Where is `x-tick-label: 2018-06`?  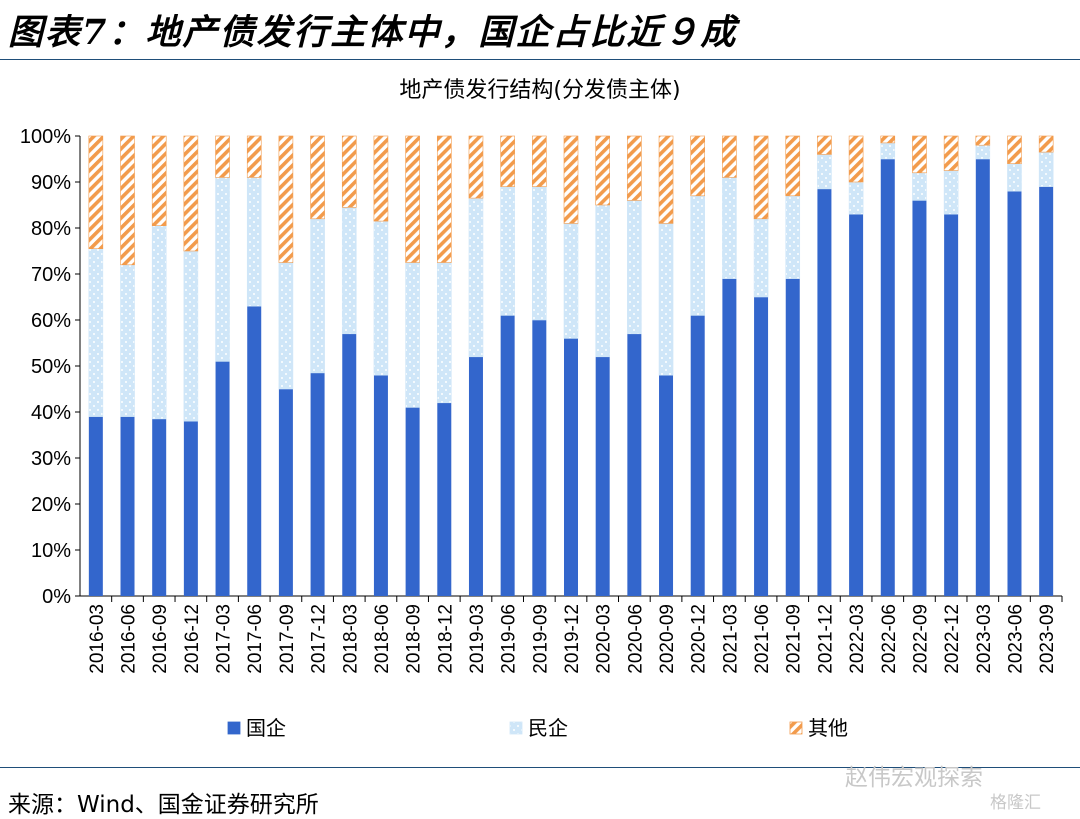 x-tick-label: 2018-06 is located at coordinates (382, 639).